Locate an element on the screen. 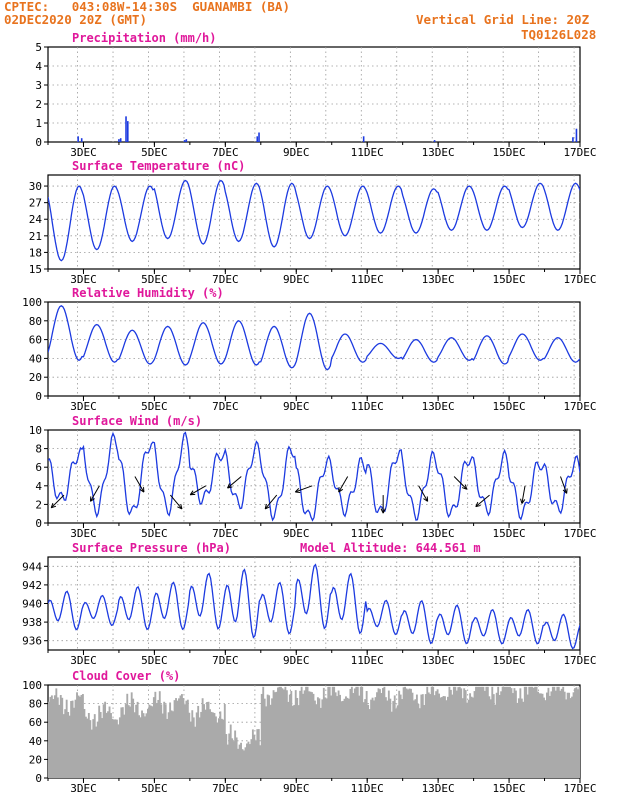  panel-title: Surface Temperature (nC) is located at coordinates (158, 166).